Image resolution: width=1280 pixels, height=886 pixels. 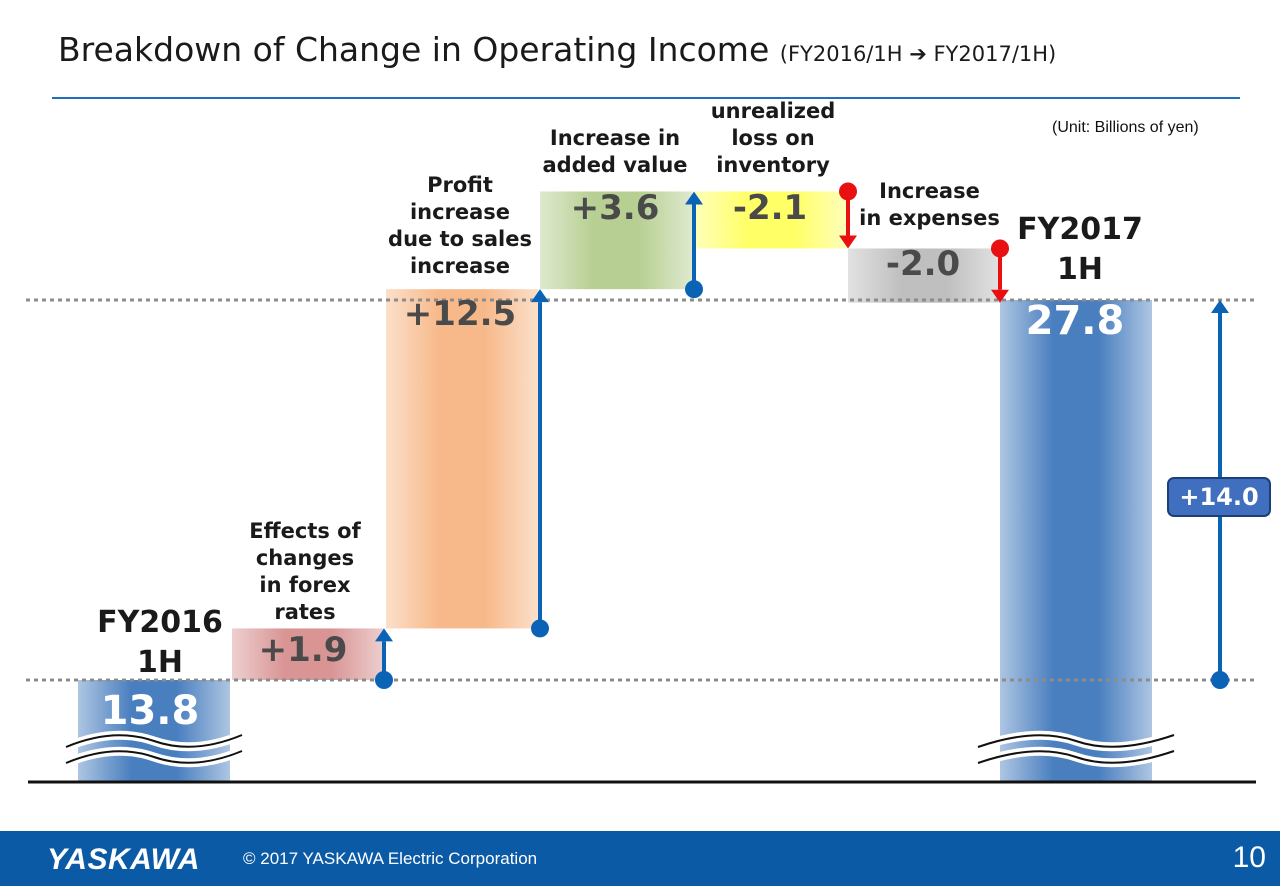 What do you see at coordinates (160, 622) in the screenshot?
I see `start-label-line1: FY2016` at bounding box center [160, 622].